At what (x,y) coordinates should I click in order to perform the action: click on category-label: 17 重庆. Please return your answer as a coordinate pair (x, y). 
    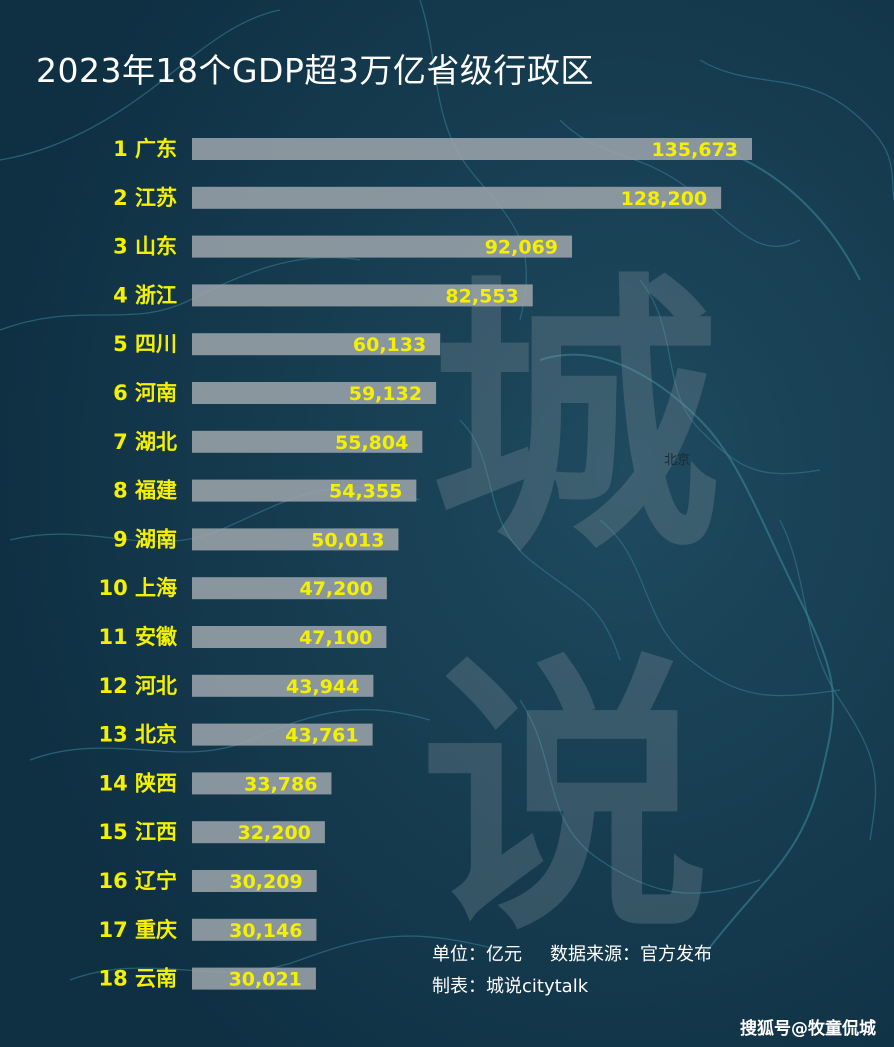
    Looking at the image, I should click on (137, 930).